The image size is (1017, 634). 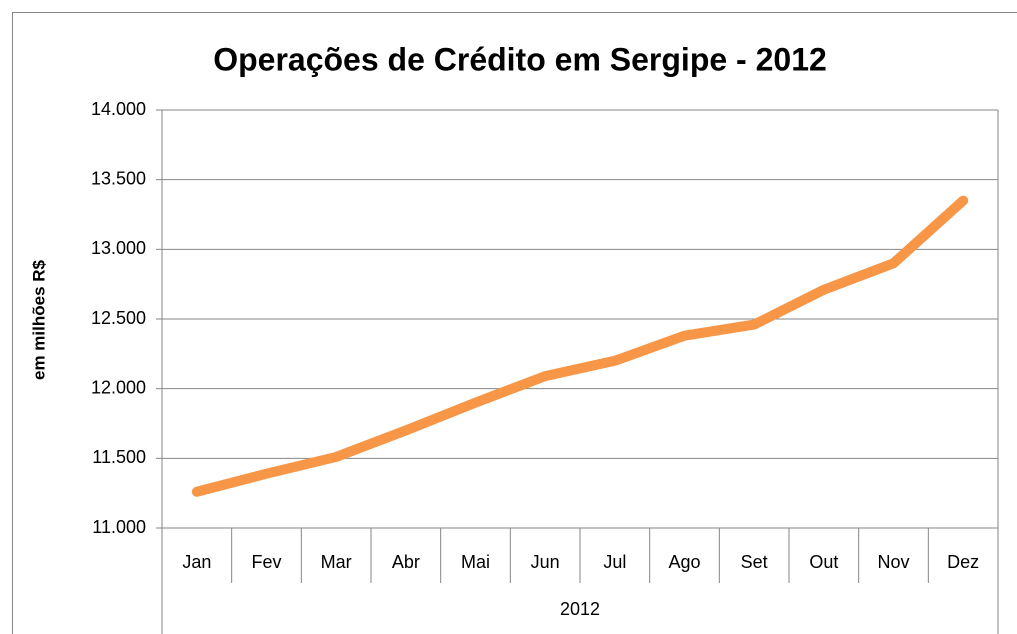 What do you see at coordinates (963, 562) in the screenshot?
I see `x-tick-label: Dez` at bounding box center [963, 562].